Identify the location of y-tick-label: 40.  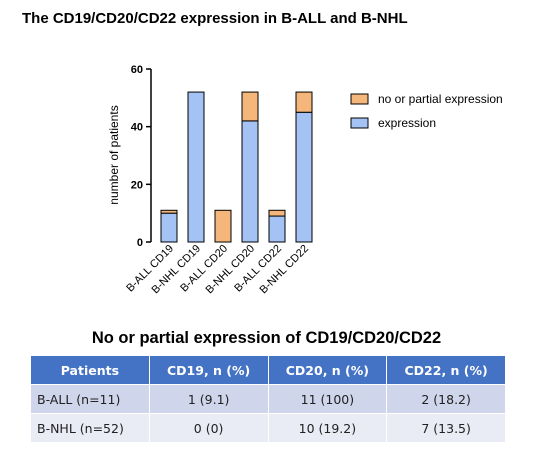
(137, 128).